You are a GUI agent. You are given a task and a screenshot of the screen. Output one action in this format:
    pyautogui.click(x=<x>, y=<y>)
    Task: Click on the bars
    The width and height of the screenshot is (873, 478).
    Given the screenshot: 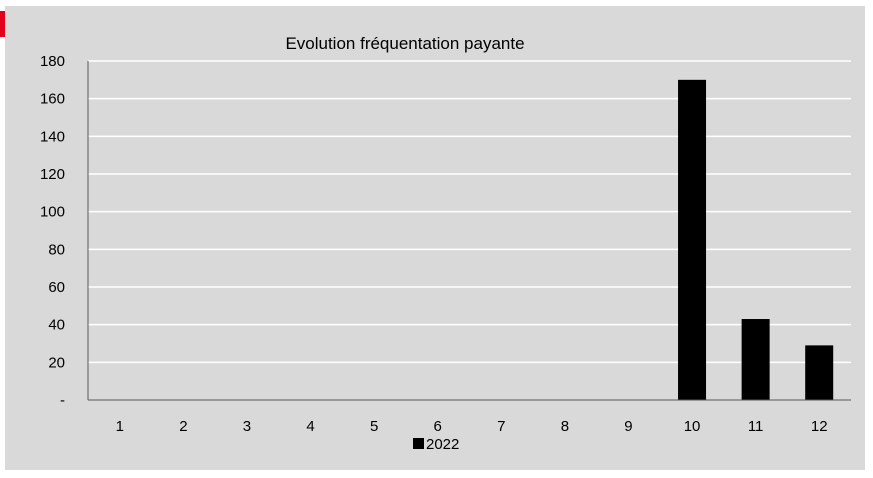 What is the action you would take?
    pyautogui.click(x=756, y=239)
    